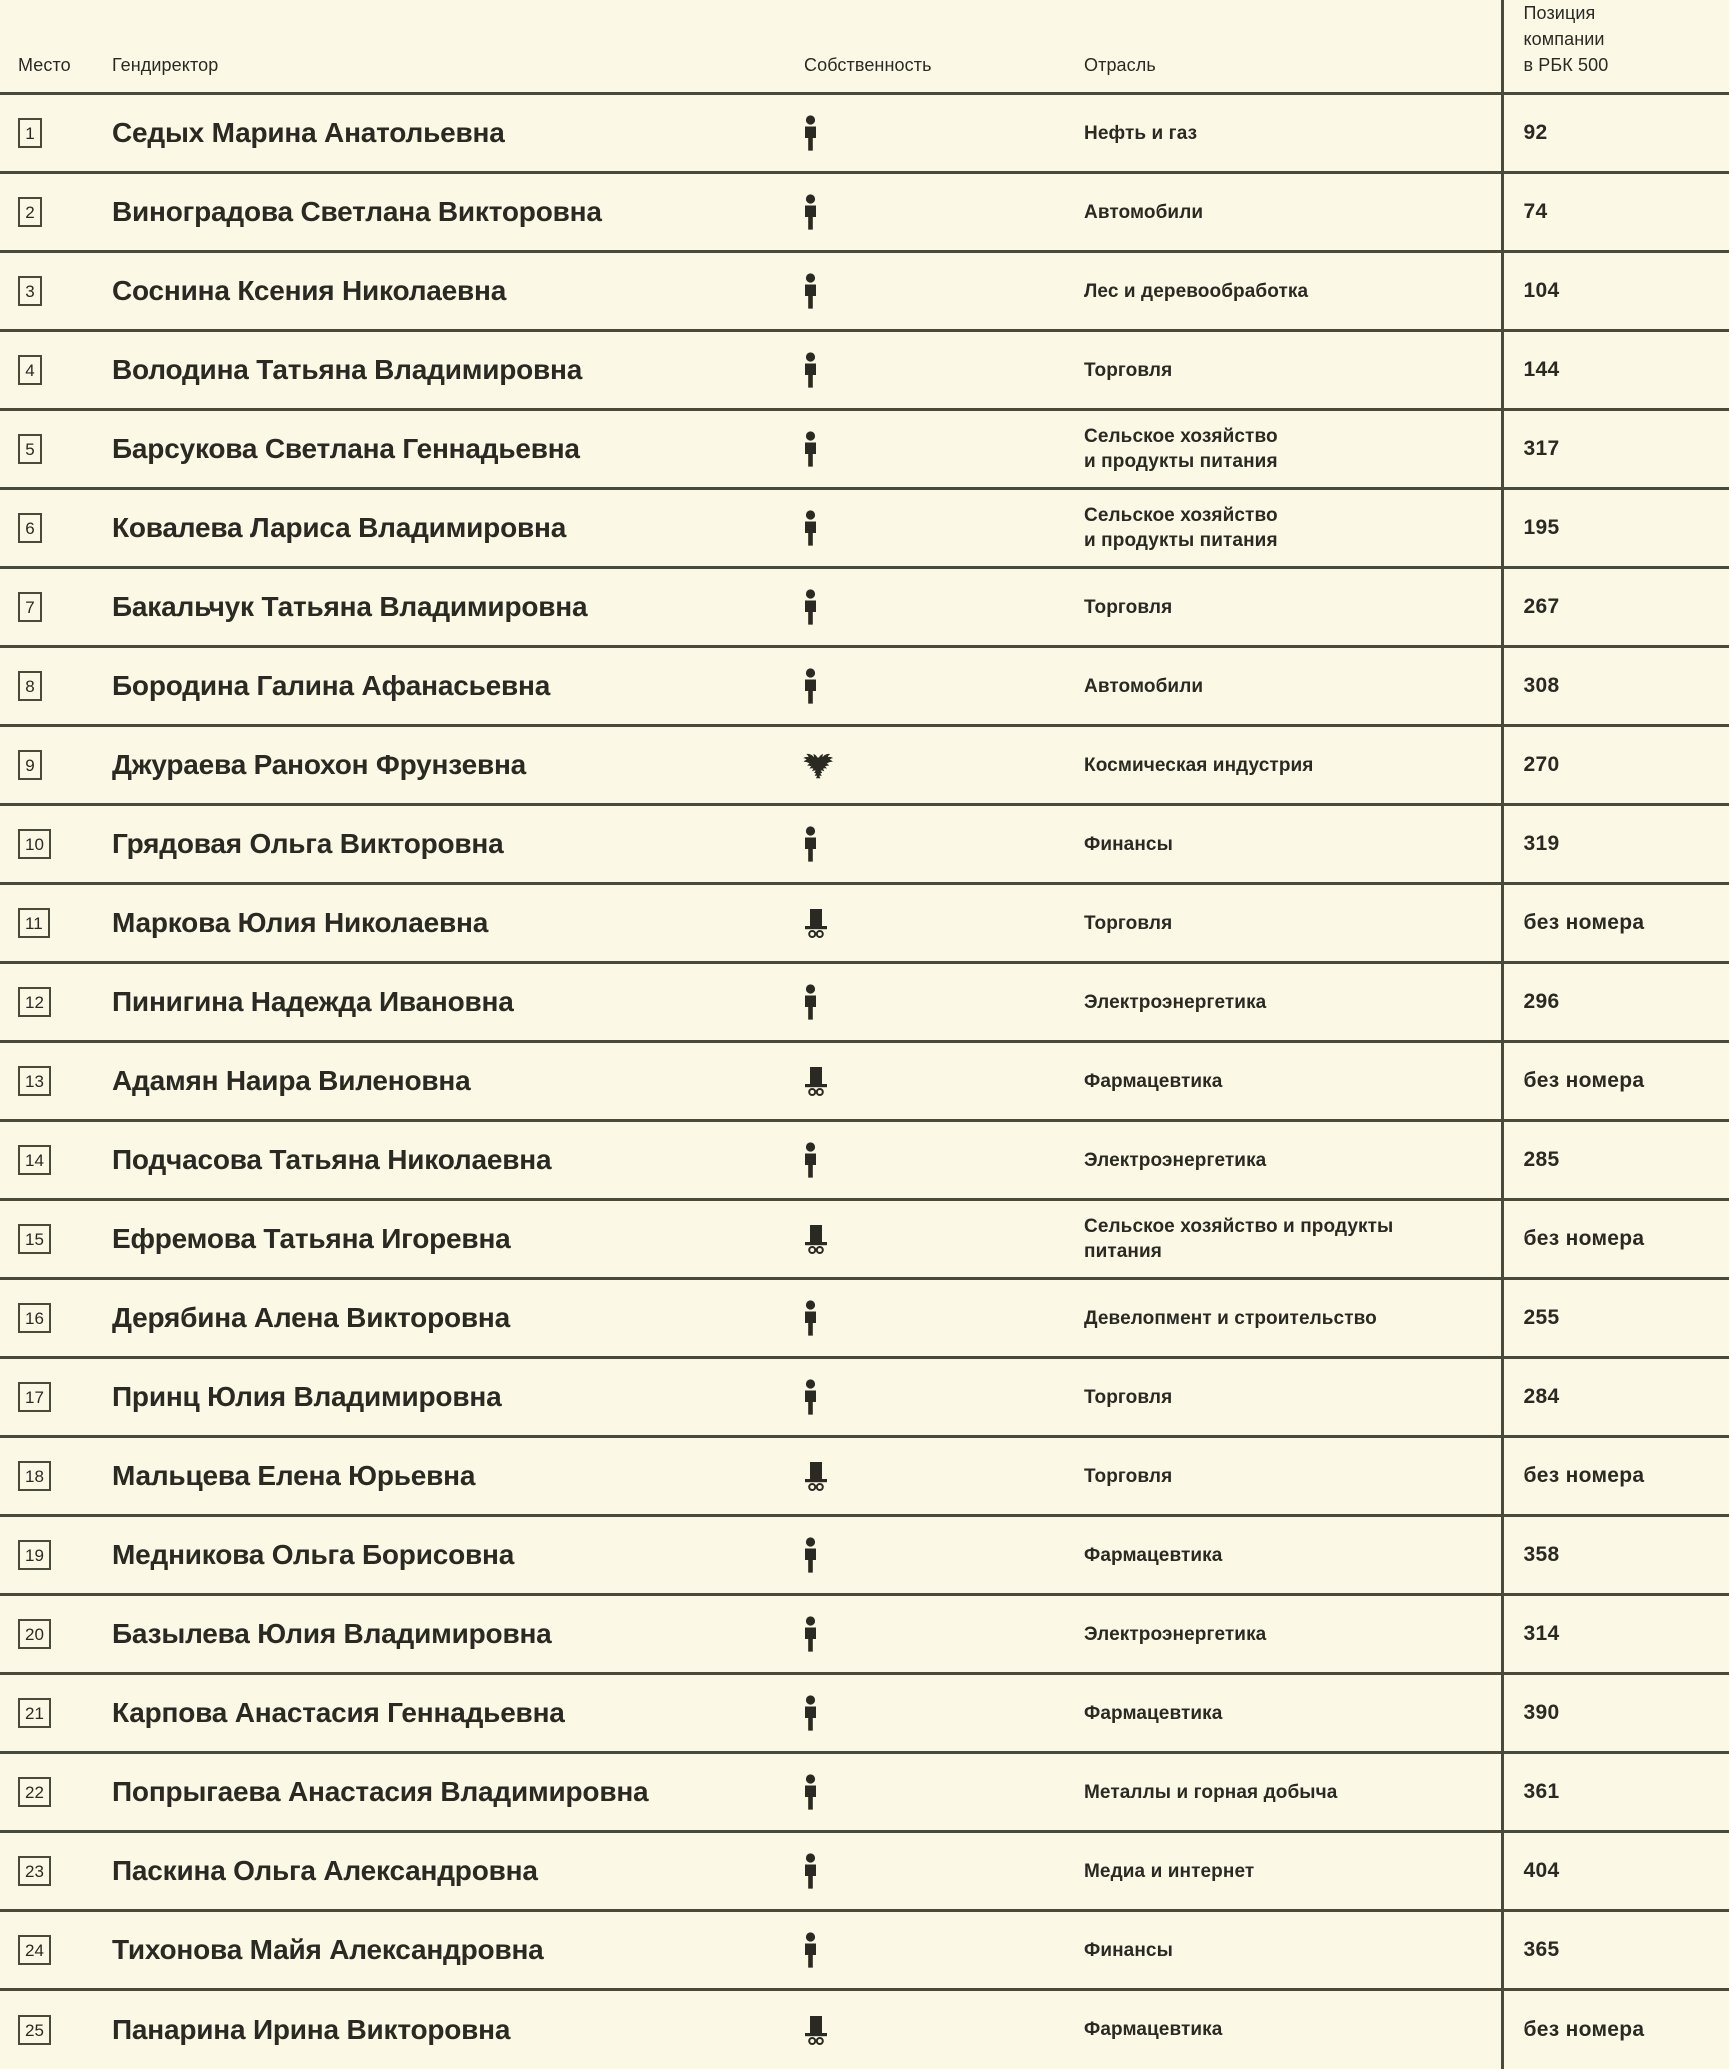 The image size is (1729, 2069). Describe the element at coordinates (434, 1476) in the screenshot. I see `cell-ceo-name: Мальцева Елена Юрьевна` at that location.